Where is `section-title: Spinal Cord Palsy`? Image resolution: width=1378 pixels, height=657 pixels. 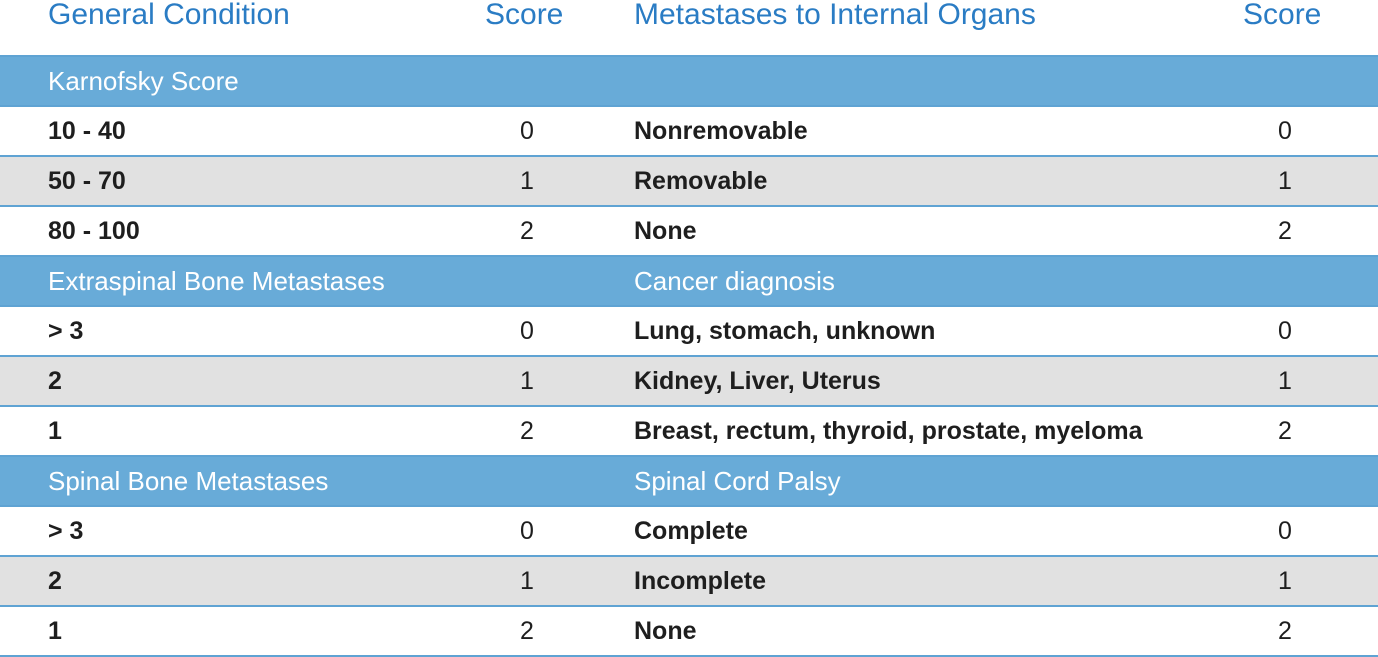 section-title: Spinal Cord Palsy is located at coordinates (737, 481).